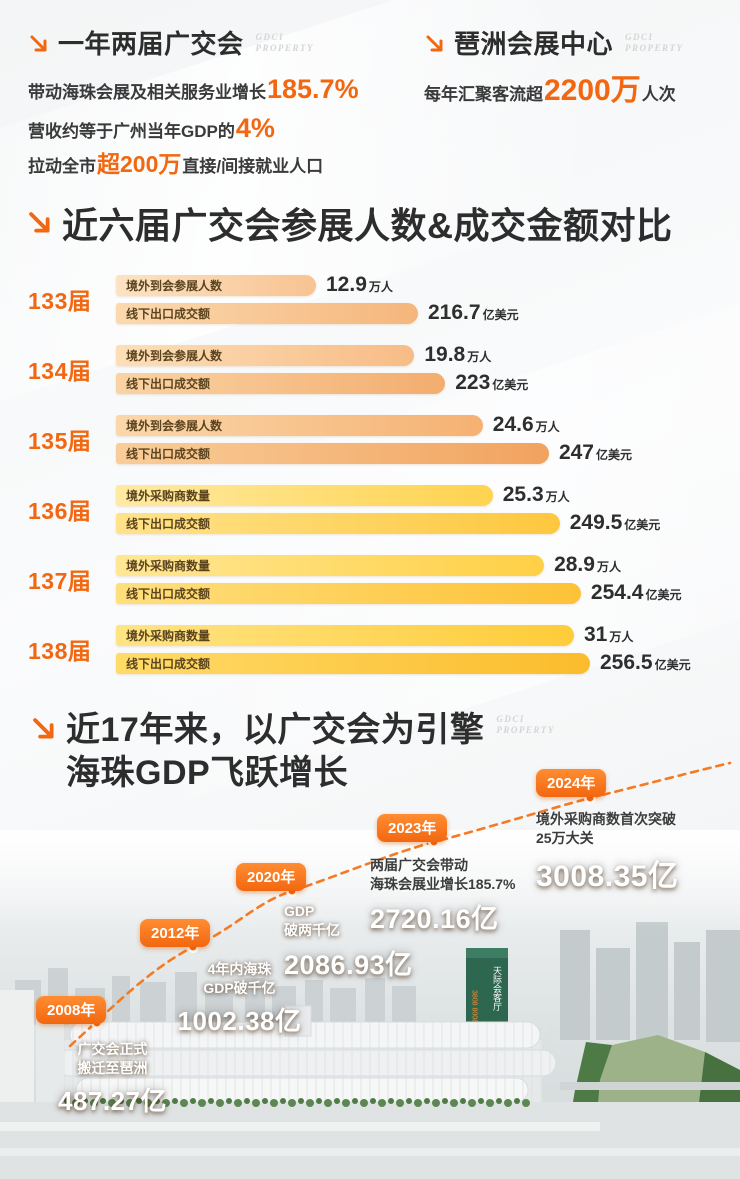  I want to click on value-number: 12.9, so click(346, 284).